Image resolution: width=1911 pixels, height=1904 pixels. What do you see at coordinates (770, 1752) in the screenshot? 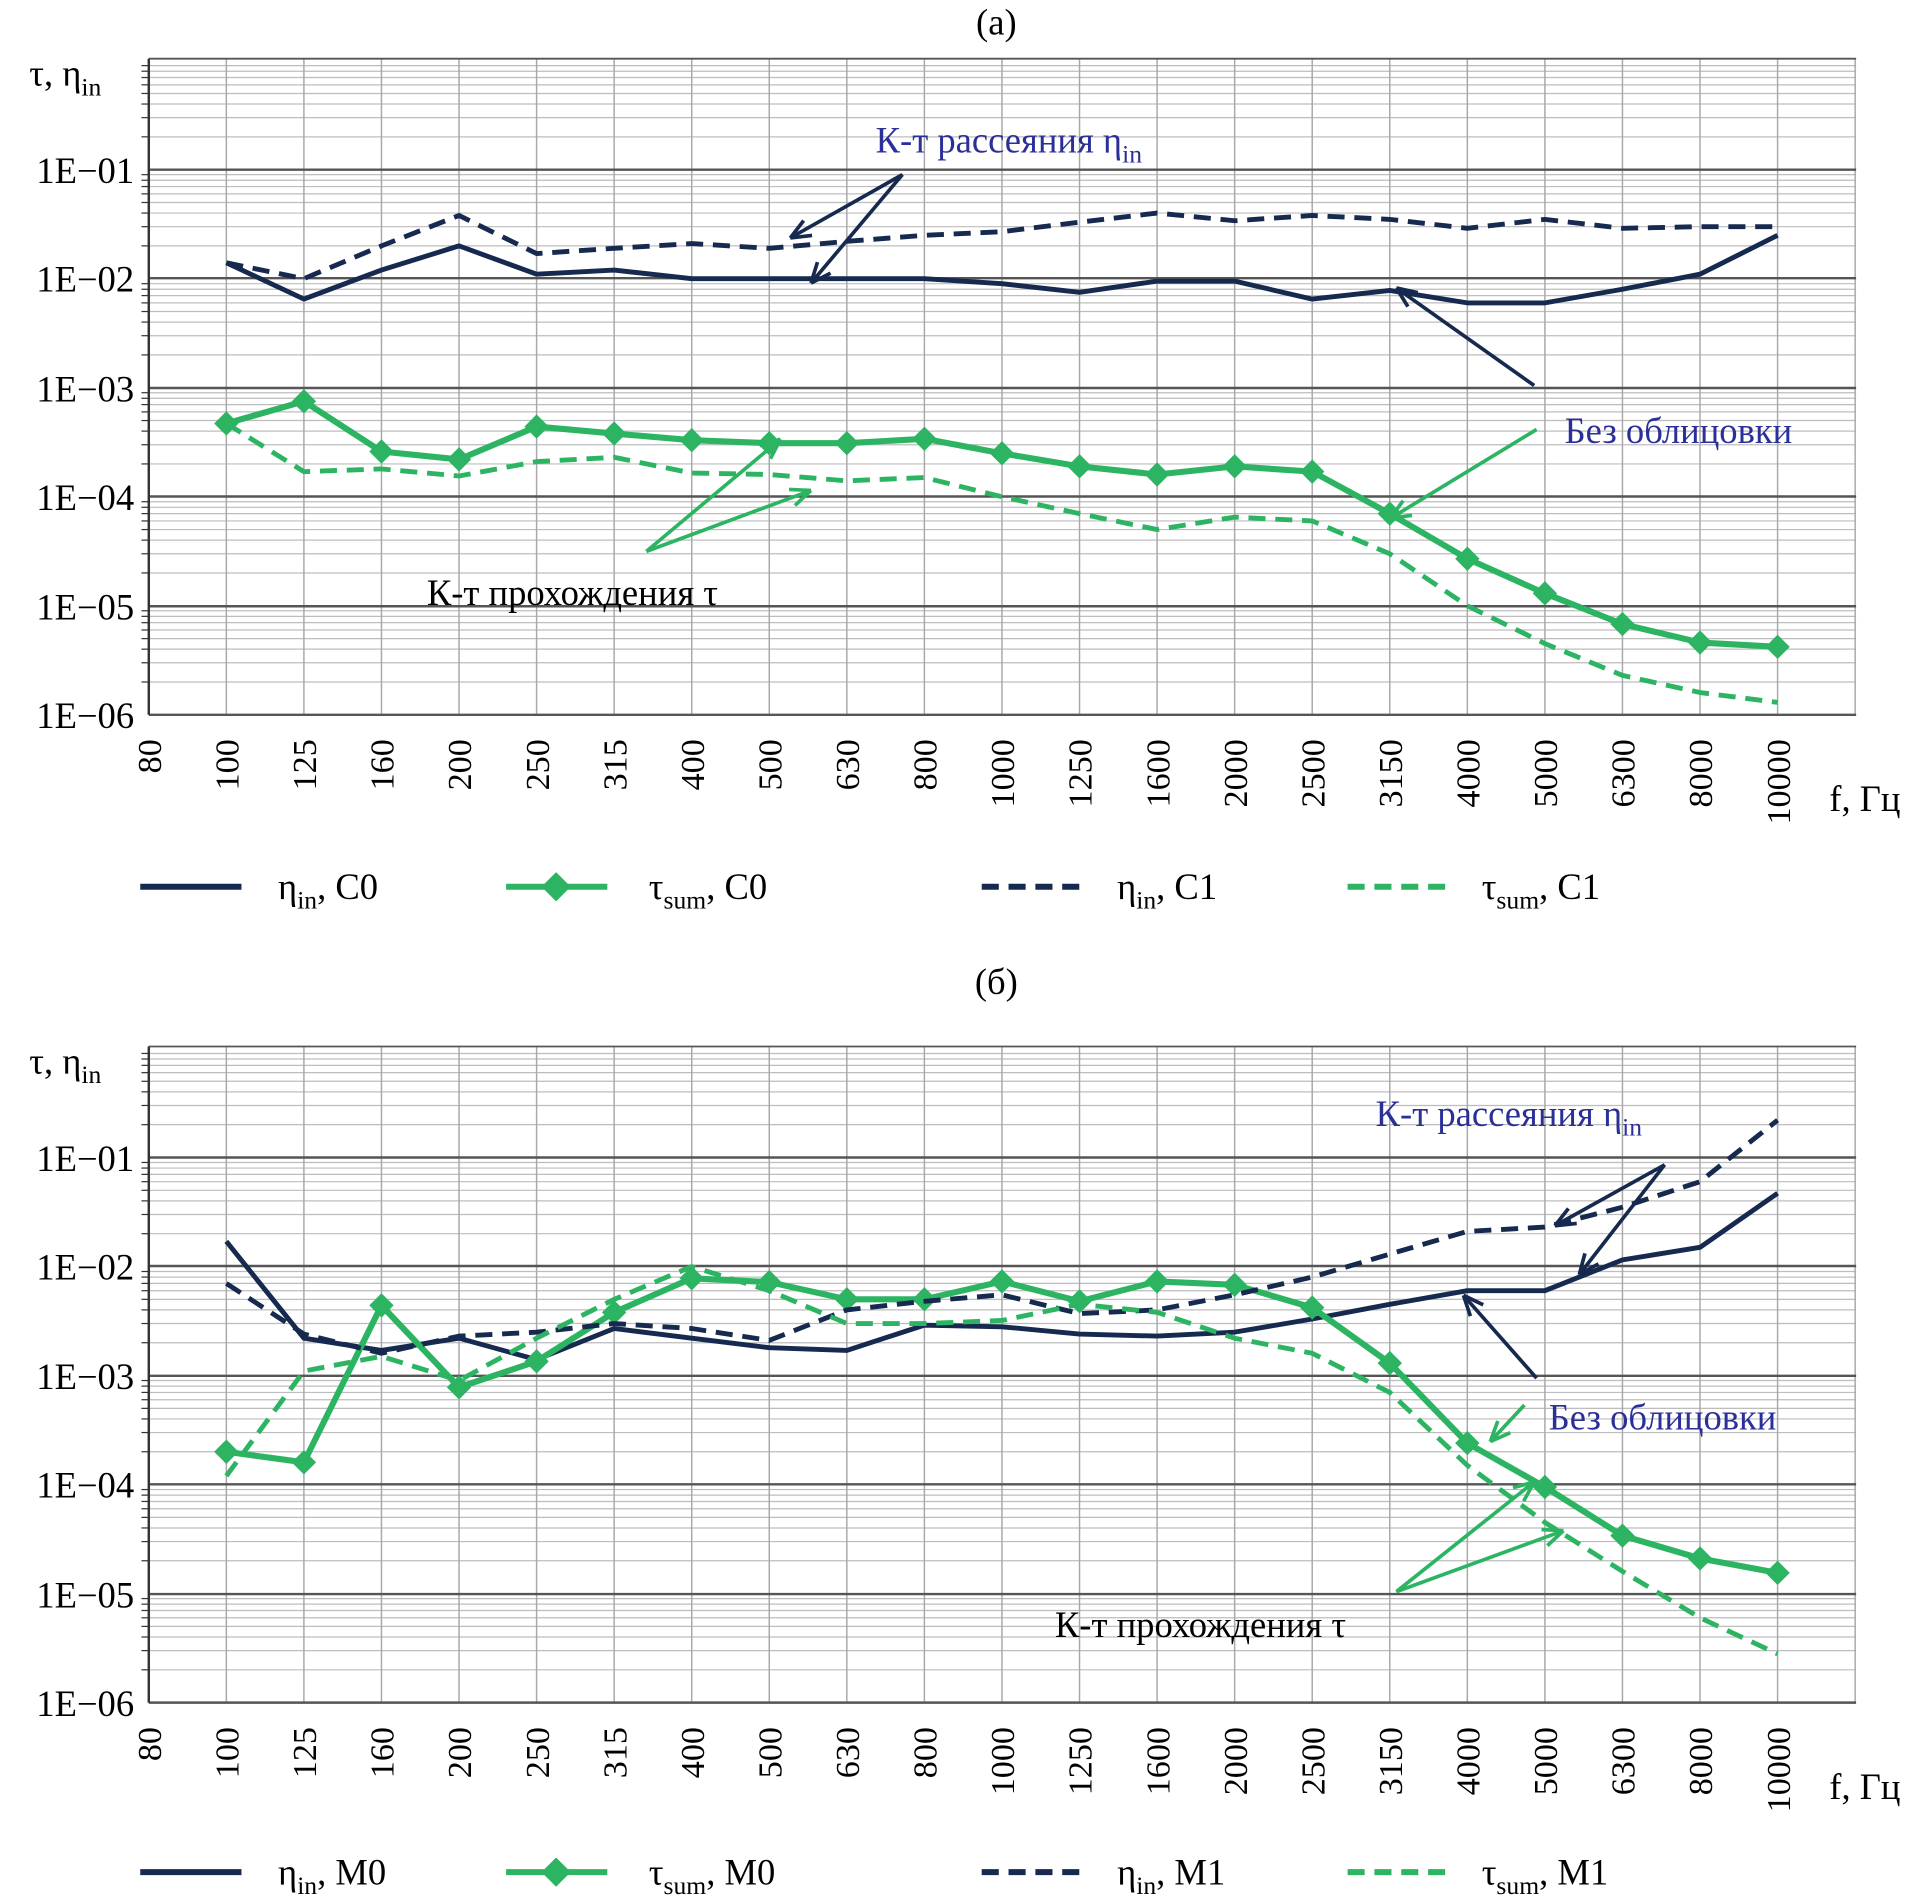
I see `x-tick-label: 500` at bounding box center [770, 1752].